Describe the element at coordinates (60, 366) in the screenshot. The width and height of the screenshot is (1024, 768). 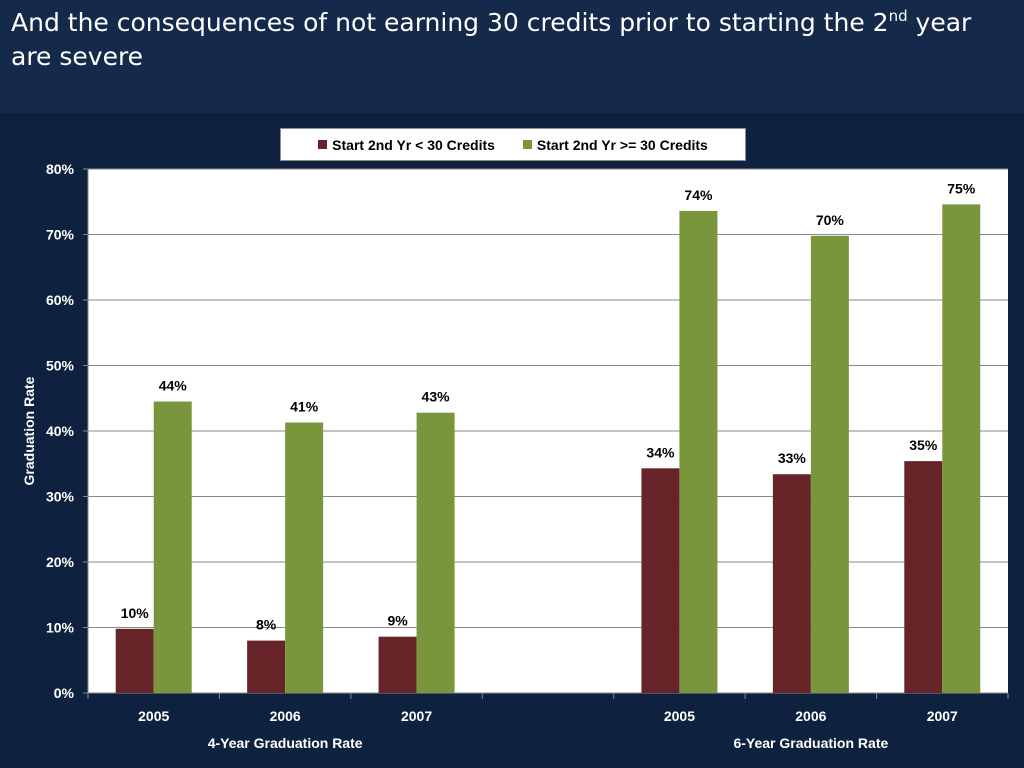
I see `y-tick-label: 50%` at that location.